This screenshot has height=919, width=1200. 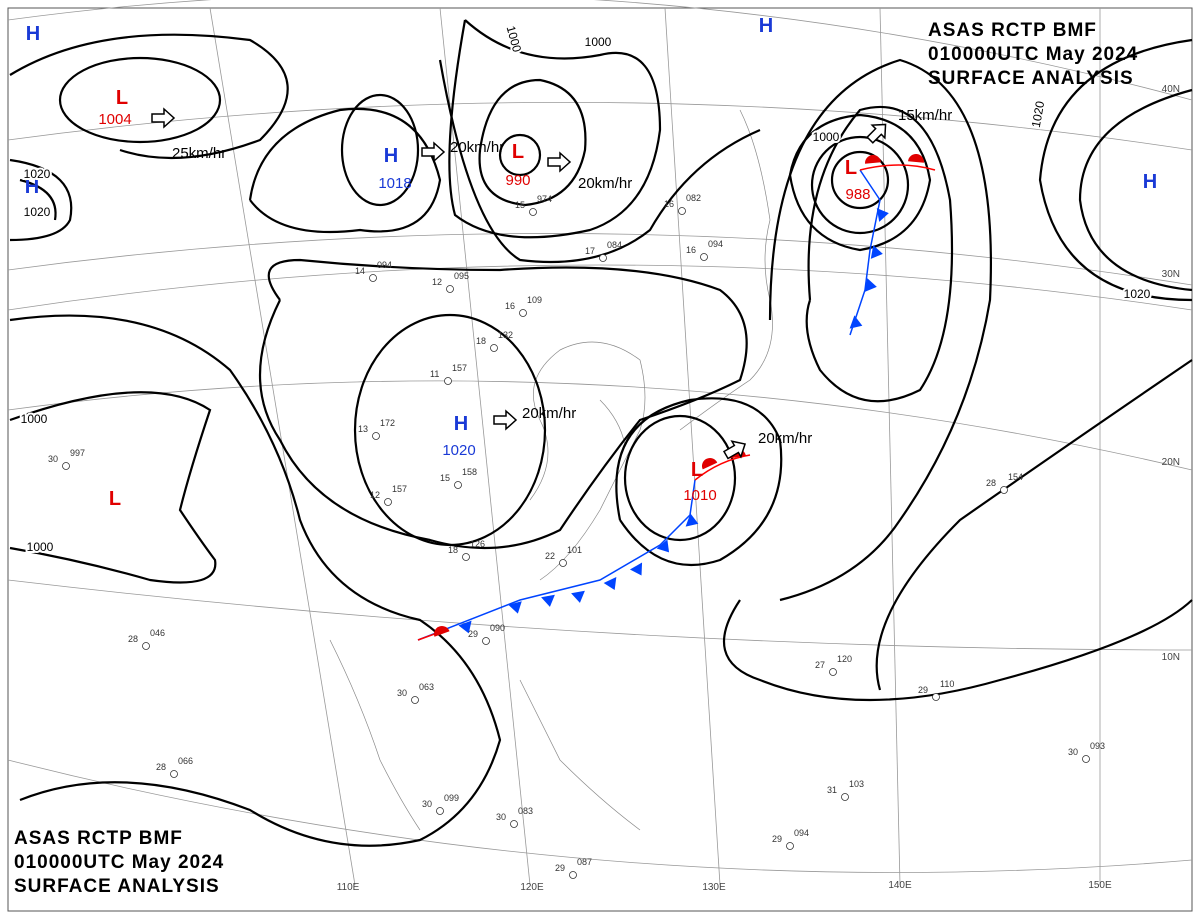 I want to click on center-pressure: 1018, so click(x=394, y=183).